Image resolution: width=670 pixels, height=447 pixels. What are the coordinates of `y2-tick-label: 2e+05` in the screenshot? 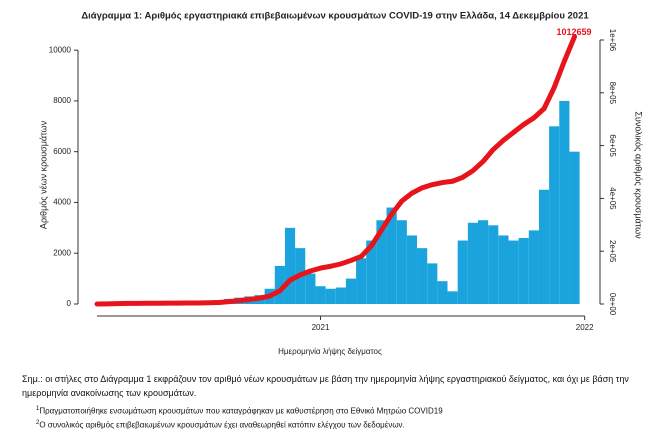 It's located at (612, 251).